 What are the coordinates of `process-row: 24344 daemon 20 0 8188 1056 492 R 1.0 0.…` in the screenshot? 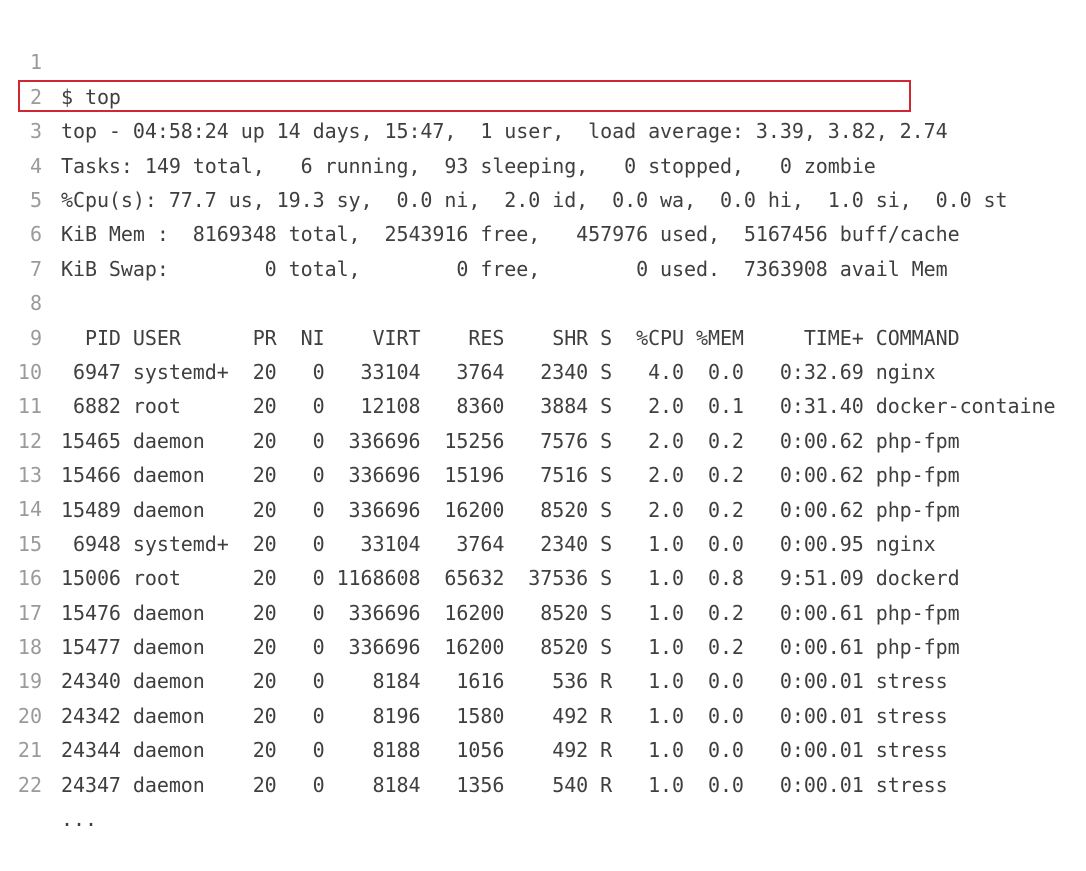 It's located at (504, 750).